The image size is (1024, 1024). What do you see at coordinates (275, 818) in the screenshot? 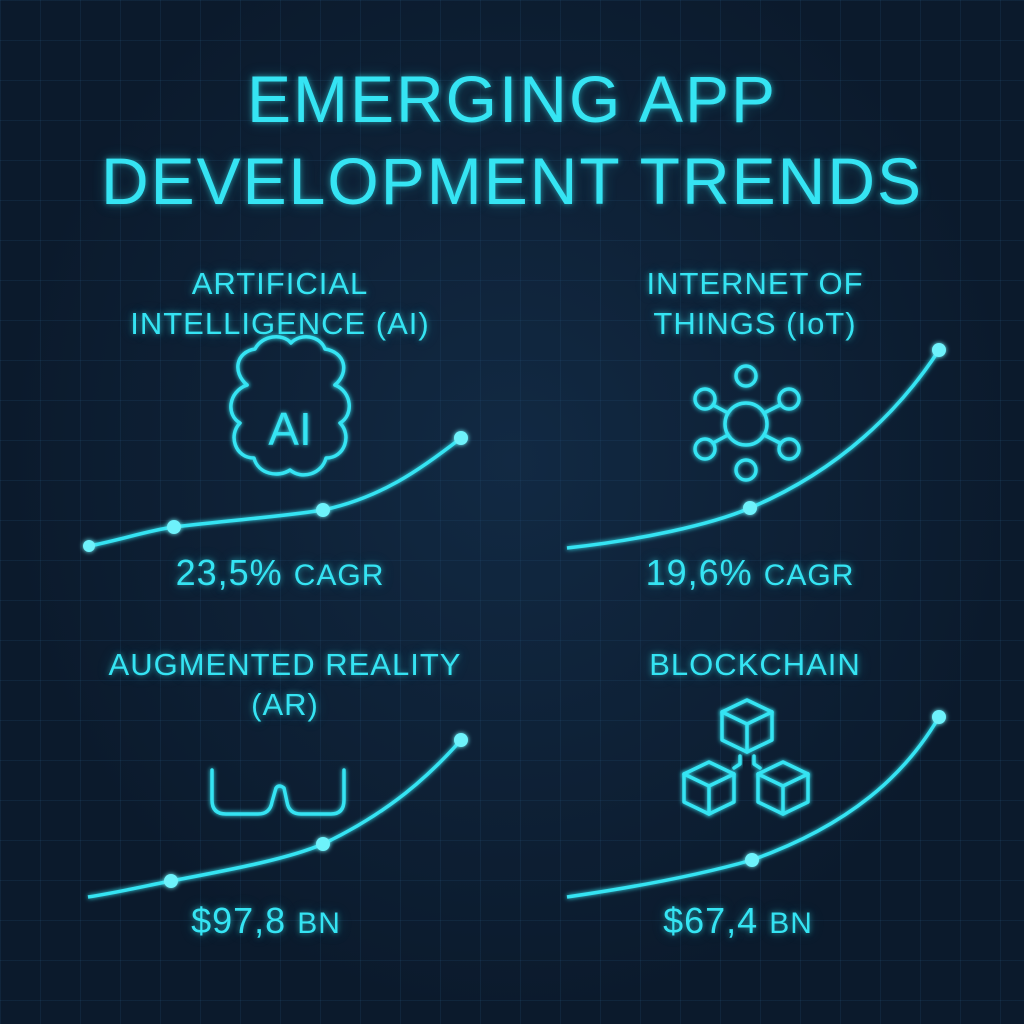
I see `ar-trend-line` at bounding box center [275, 818].